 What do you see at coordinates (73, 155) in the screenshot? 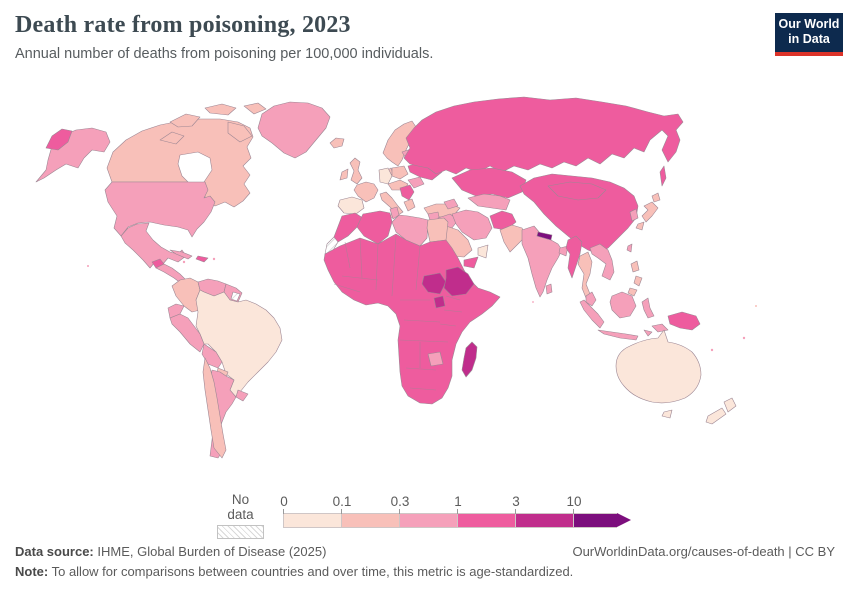
I see `country-usa-alaska` at bounding box center [73, 155].